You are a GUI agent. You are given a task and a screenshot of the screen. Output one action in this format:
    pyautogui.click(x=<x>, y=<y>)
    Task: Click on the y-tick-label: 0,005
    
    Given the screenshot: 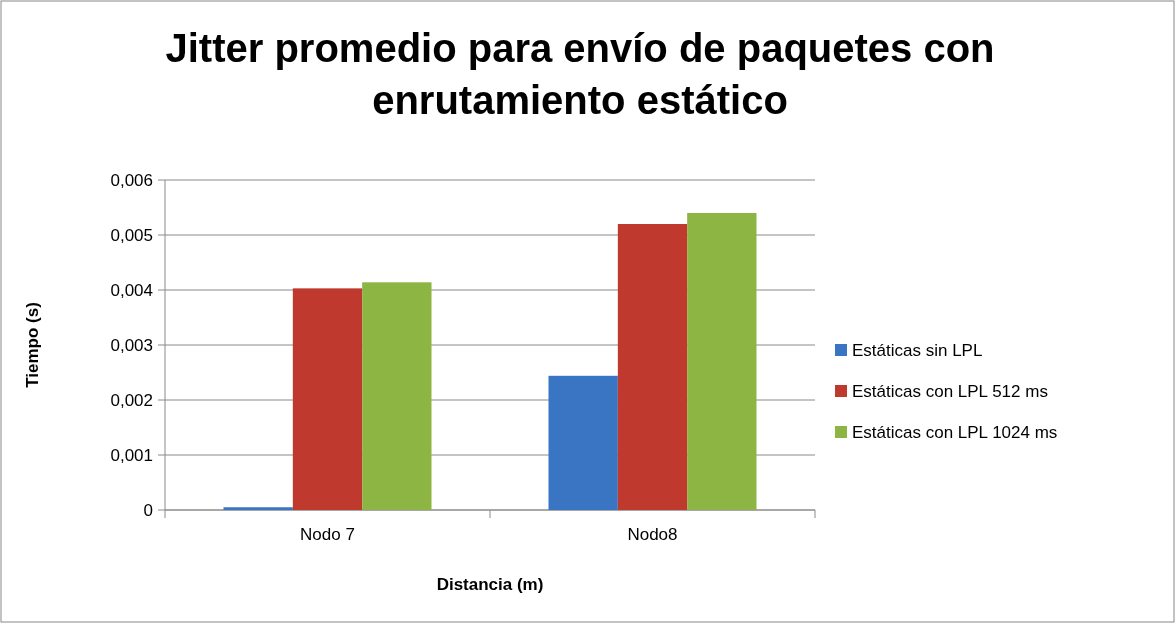 What is the action you would take?
    pyautogui.click(x=131, y=235)
    